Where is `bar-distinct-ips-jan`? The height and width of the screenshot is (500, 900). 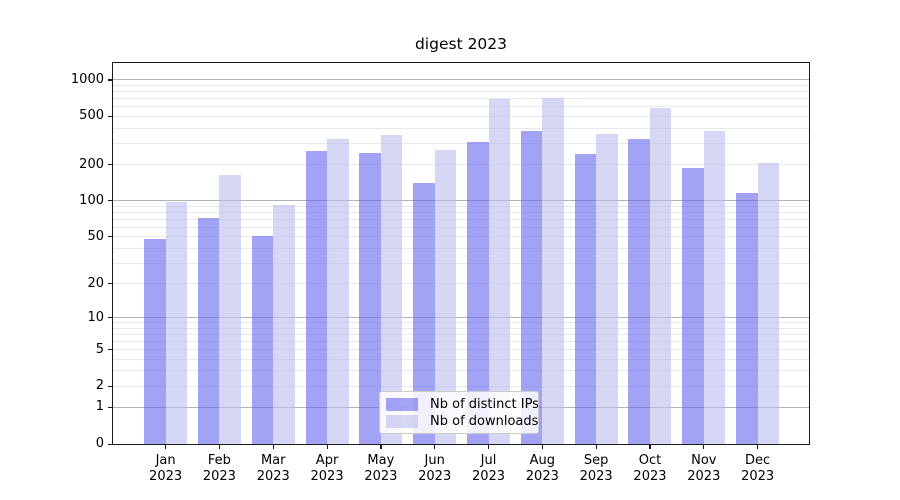 bar-distinct-ips-jan is located at coordinates (155, 341).